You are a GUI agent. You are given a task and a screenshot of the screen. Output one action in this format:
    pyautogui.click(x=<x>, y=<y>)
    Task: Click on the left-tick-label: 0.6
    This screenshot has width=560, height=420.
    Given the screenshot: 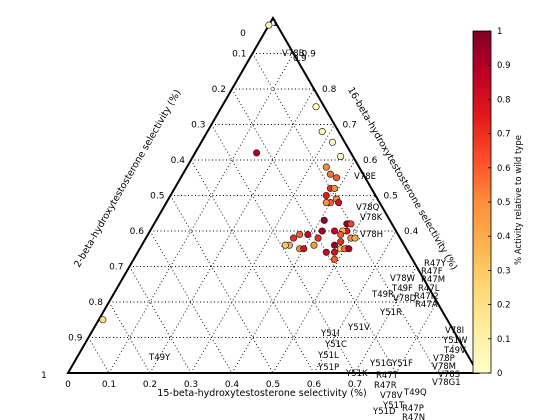 What is the action you would take?
    pyautogui.click(x=137, y=232)
    